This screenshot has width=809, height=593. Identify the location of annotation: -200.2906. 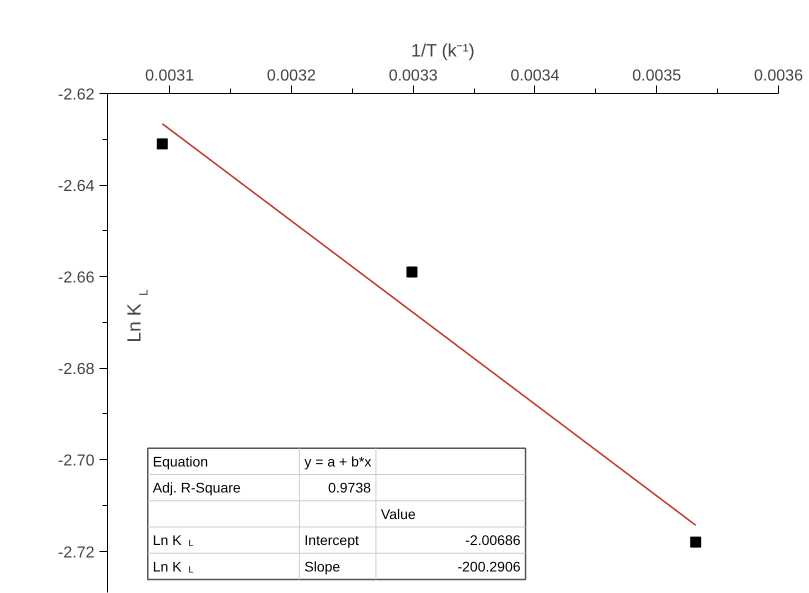
(489, 566).